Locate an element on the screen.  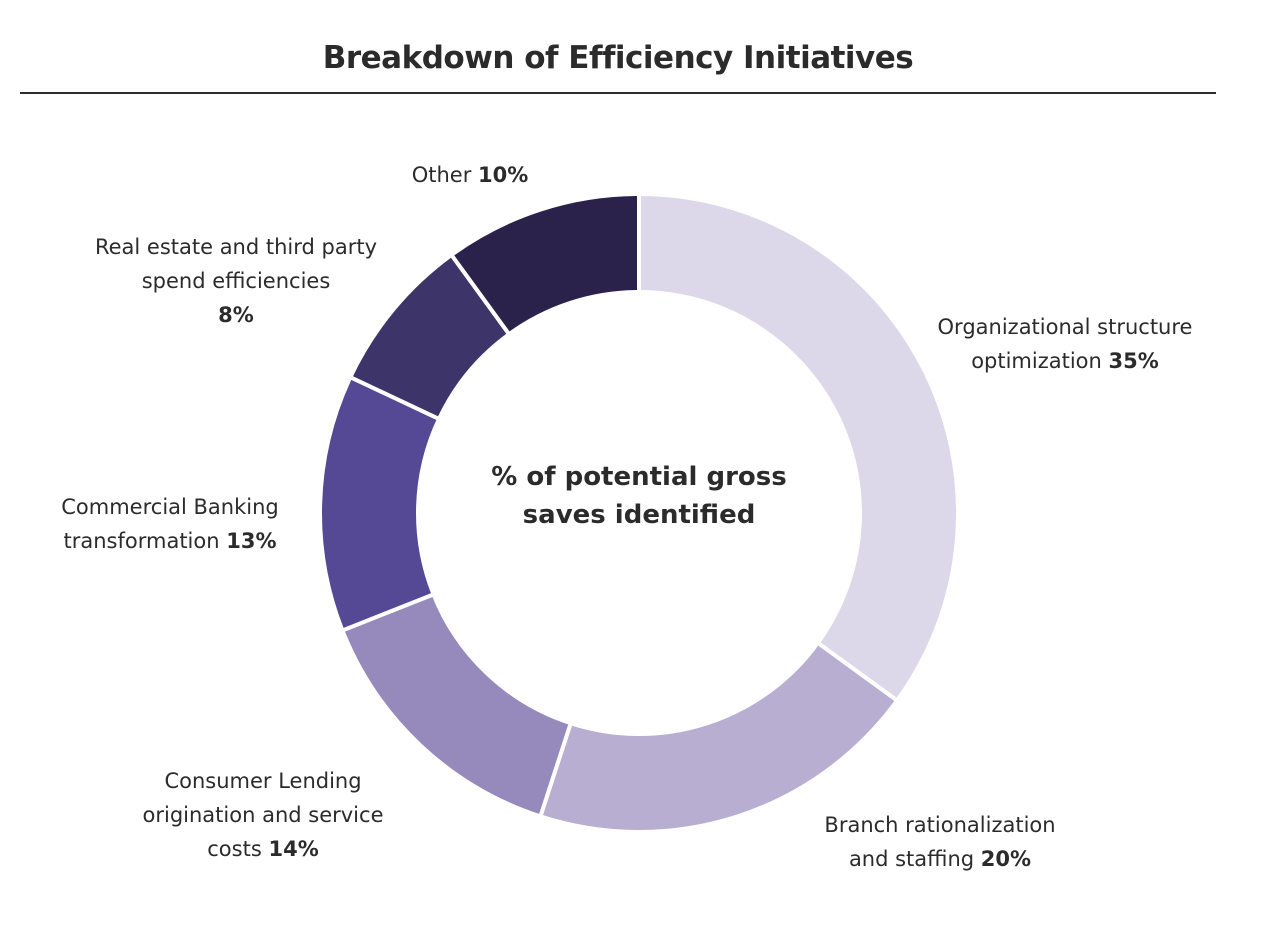
label-text: Commercial Banking transformation is located at coordinates (170, 524).